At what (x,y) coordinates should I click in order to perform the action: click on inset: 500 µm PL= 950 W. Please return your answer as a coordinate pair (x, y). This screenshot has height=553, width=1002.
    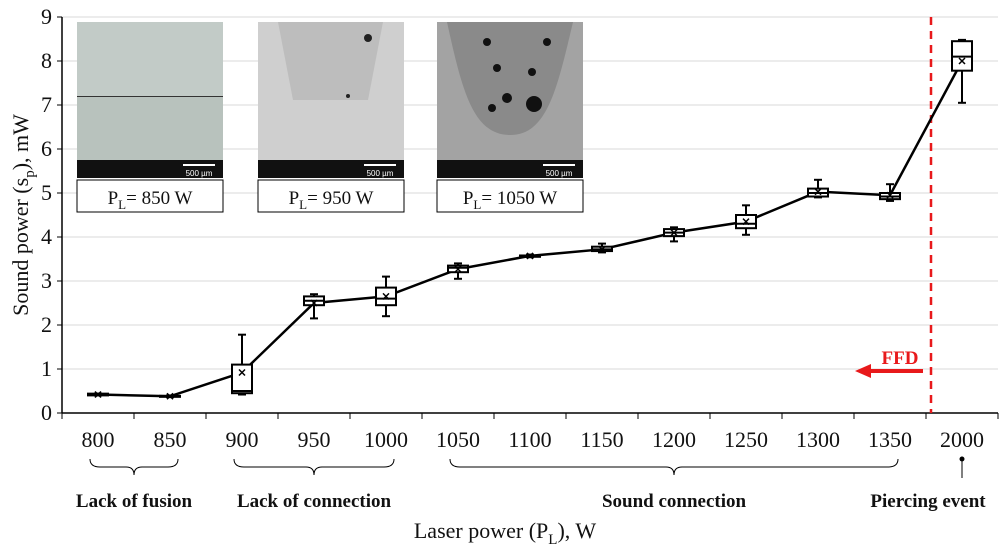
    Looking at the image, I should click on (331, 117).